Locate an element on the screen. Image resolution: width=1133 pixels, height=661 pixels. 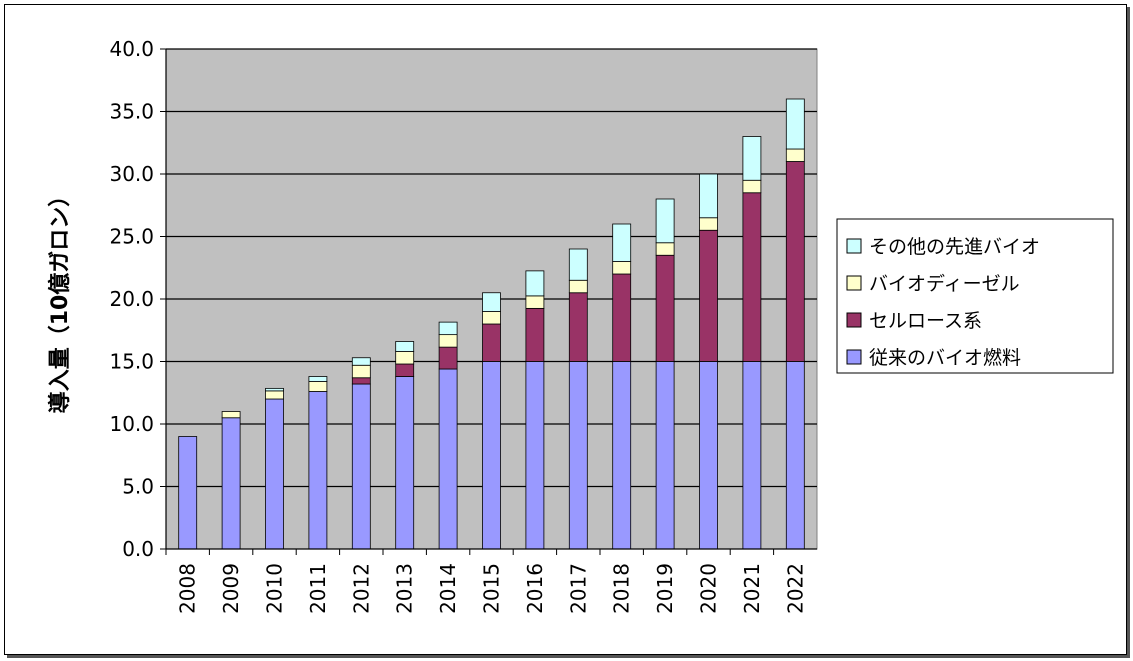
y-tick-label: 25.0 is located at coordinates (131, 237).